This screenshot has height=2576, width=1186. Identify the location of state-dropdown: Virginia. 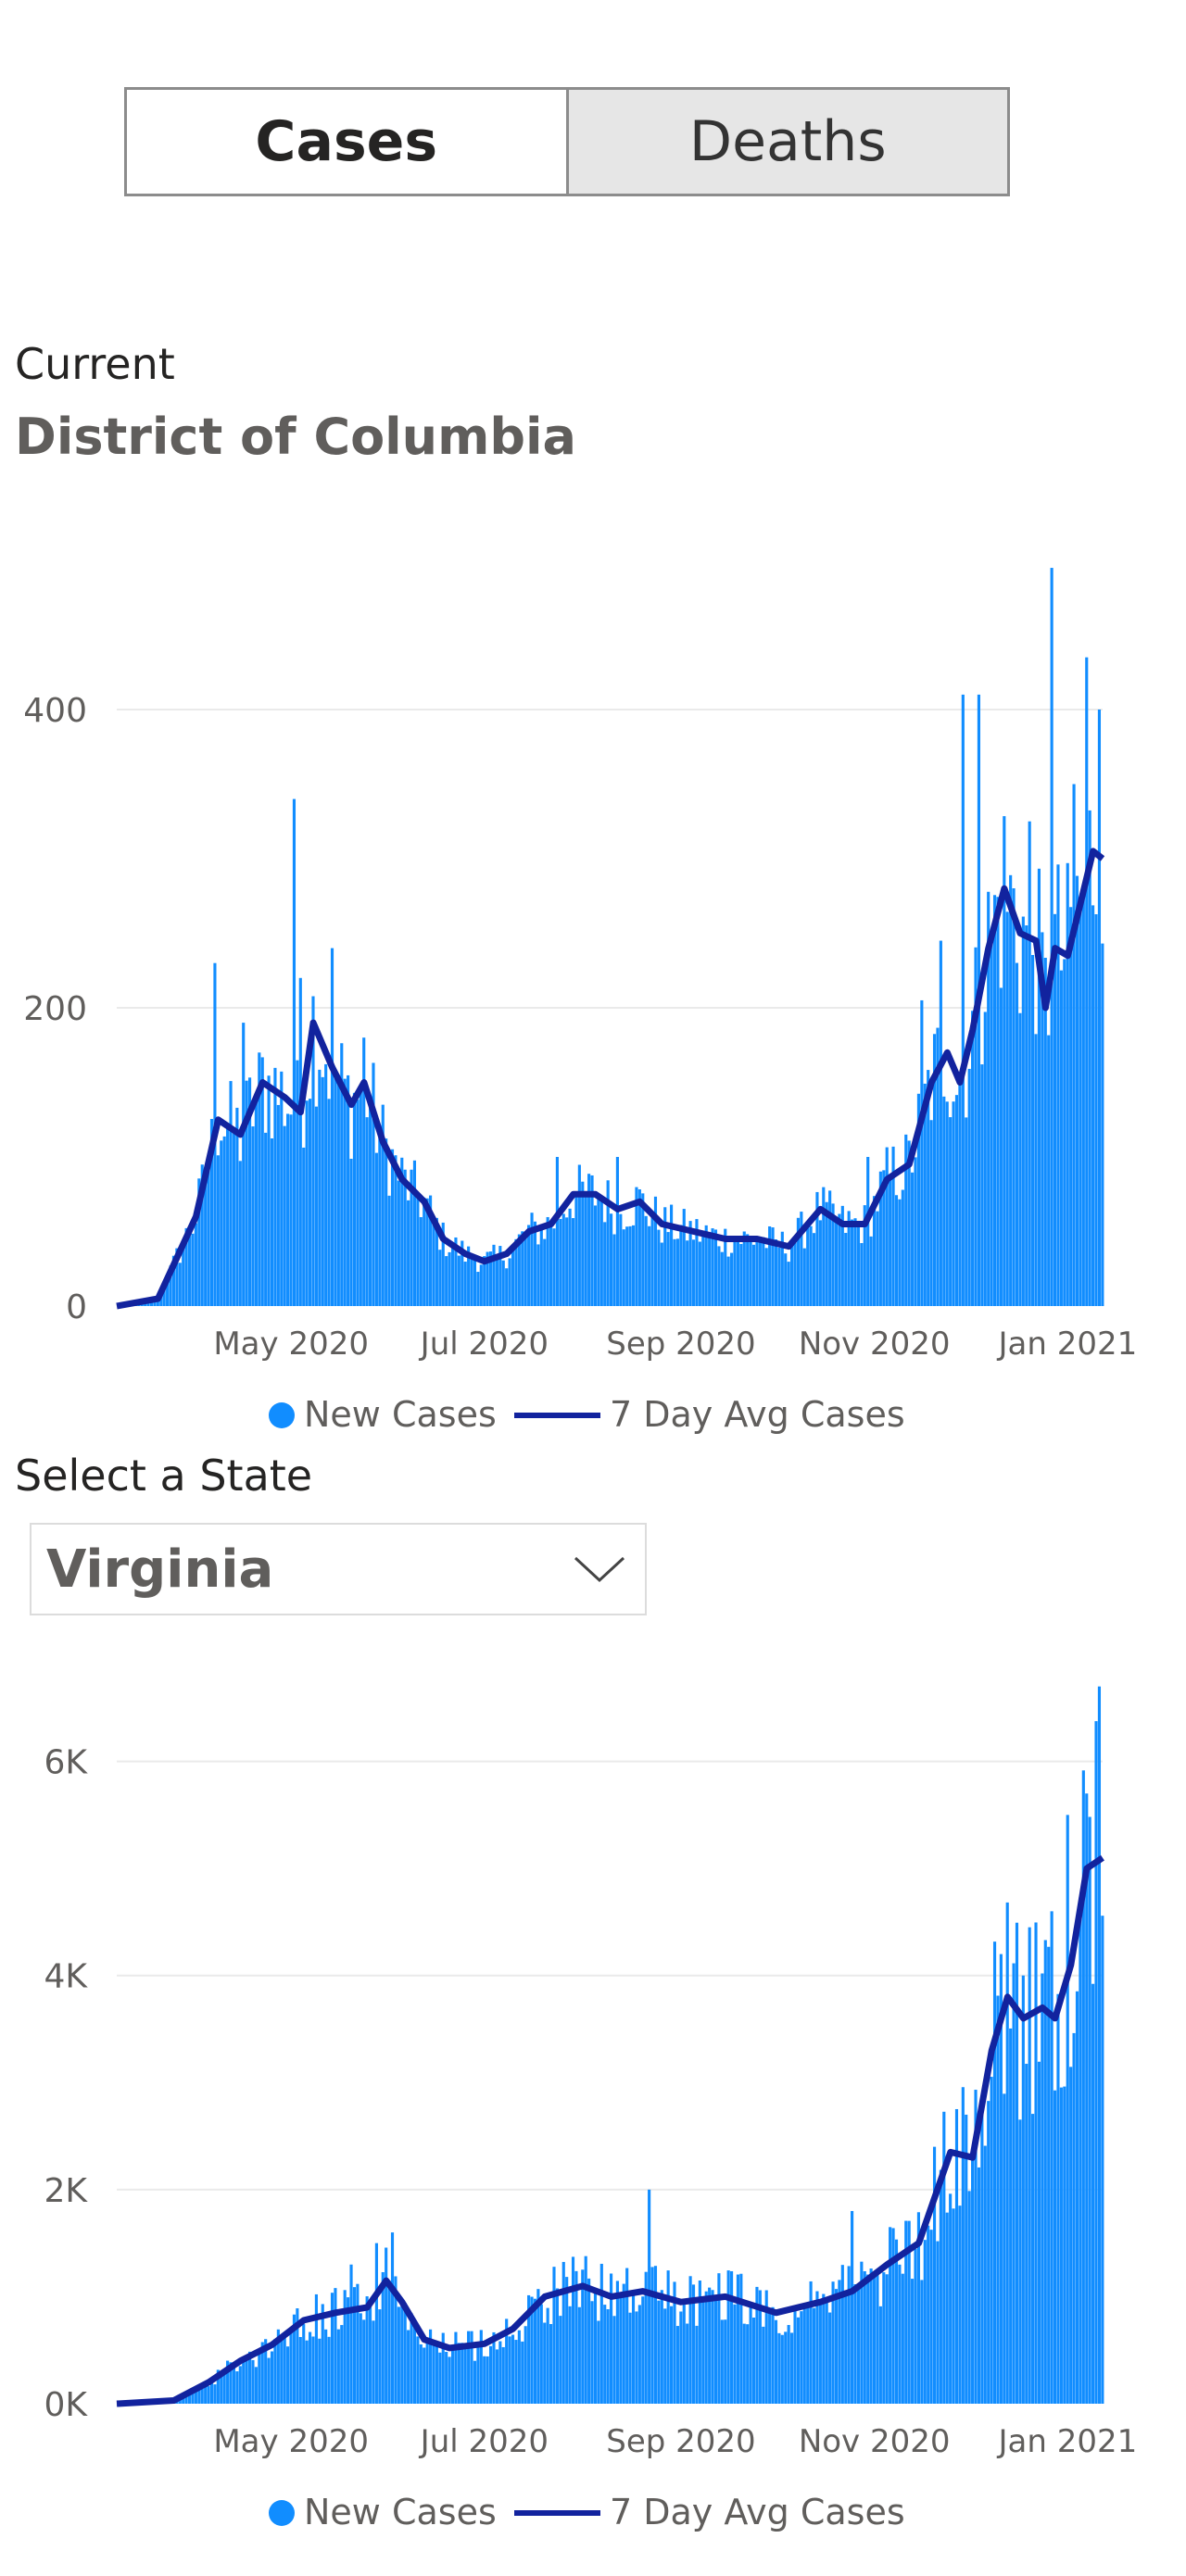
(338, 1569).